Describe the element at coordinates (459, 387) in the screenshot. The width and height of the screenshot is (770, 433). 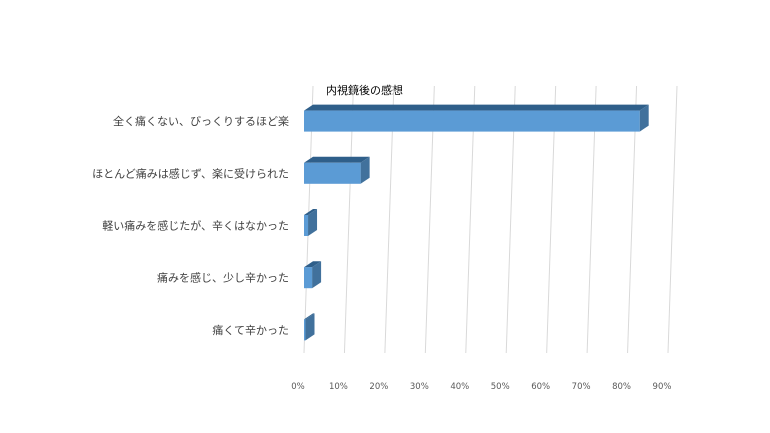
I see `x-tick-label: 40%` at that location.